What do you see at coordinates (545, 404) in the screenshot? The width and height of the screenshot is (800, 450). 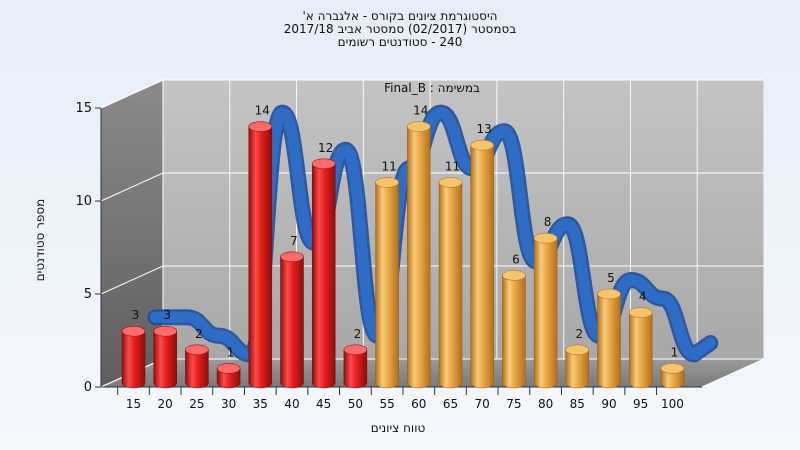 I see `x-tick-label: 80` at bounding box center [545, 404].